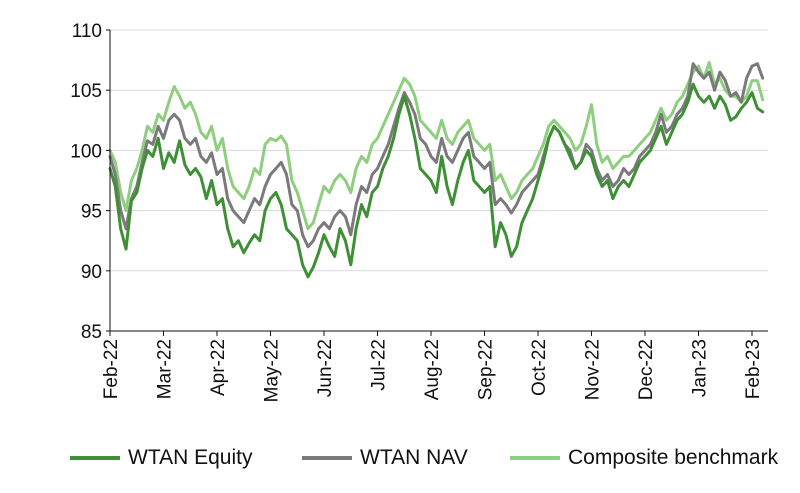 The width and height of the screenshot is (800, 493). Describe the element at coordinates (190, 457) in the screenshot. I see `legend-label-wtan-equity: WTAN Equity` at that location.